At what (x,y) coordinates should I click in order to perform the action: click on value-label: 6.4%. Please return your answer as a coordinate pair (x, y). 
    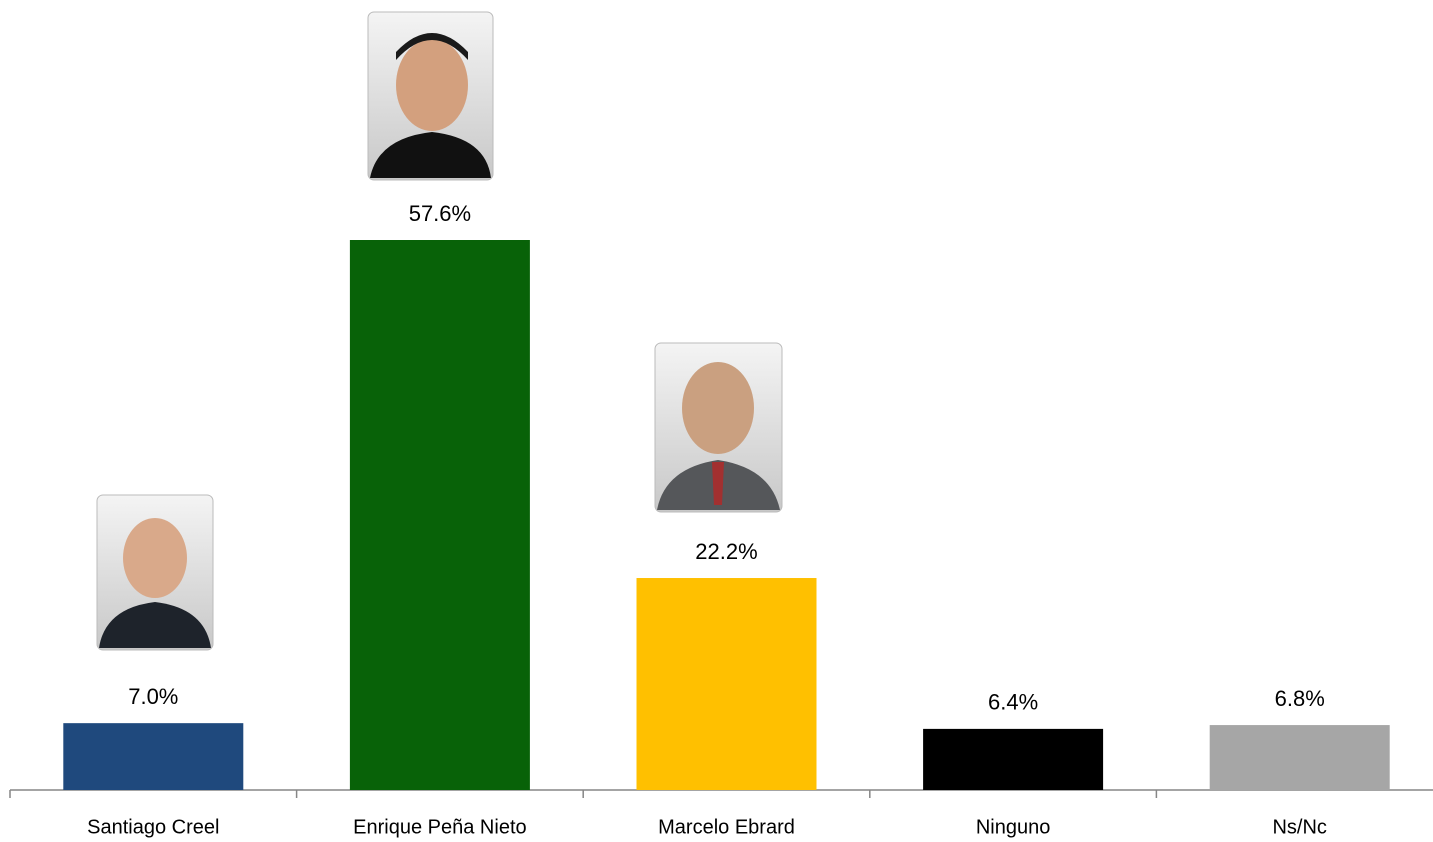
    Looking at the image, I should click on (1013, 702).